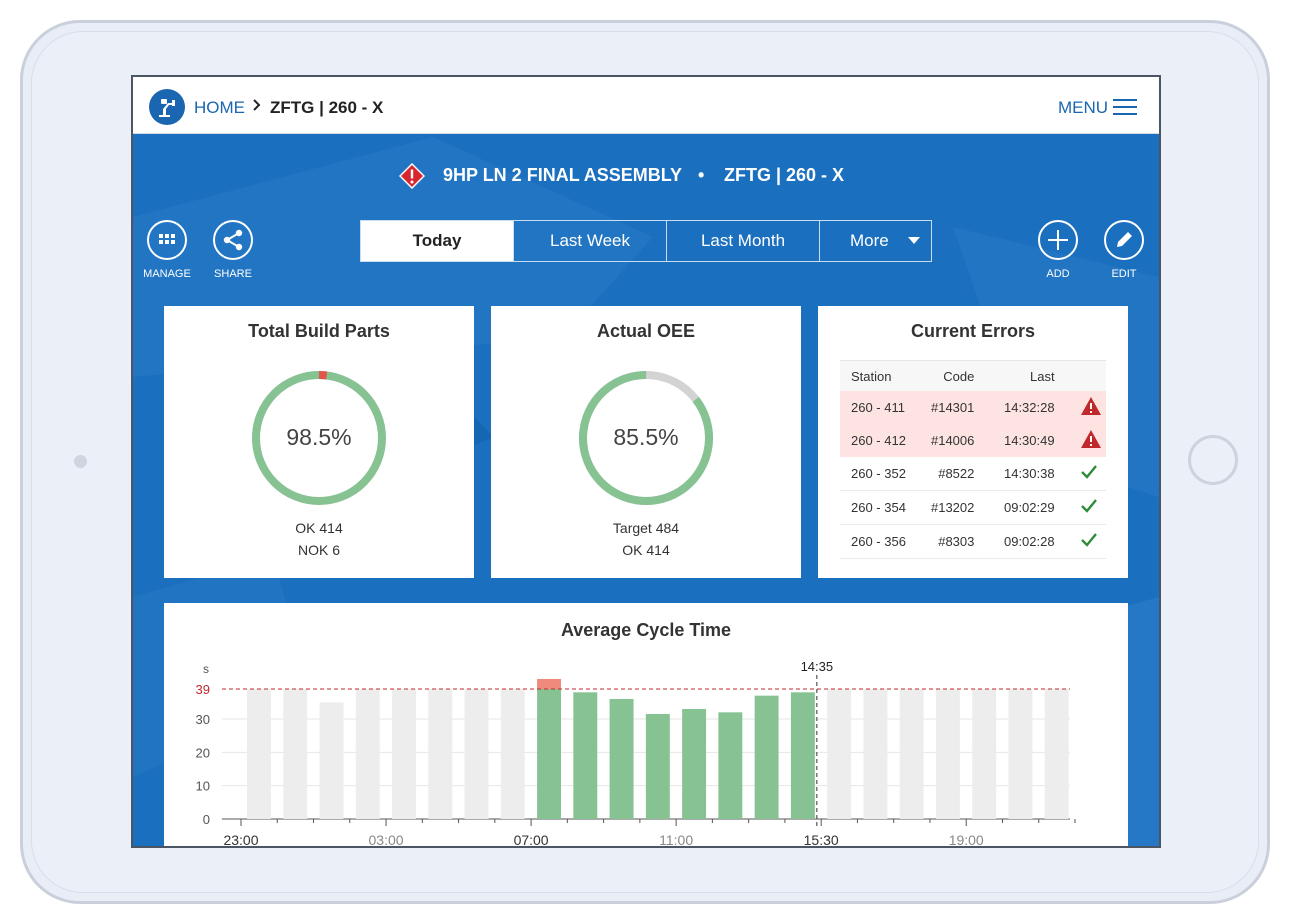 The width and height of the screenshot is (1292, 924). Describe the element at coordinates (646, 105) in the screenshot. I see `top-bar: HOME ZFTG | 260 - X MENU` at that location.